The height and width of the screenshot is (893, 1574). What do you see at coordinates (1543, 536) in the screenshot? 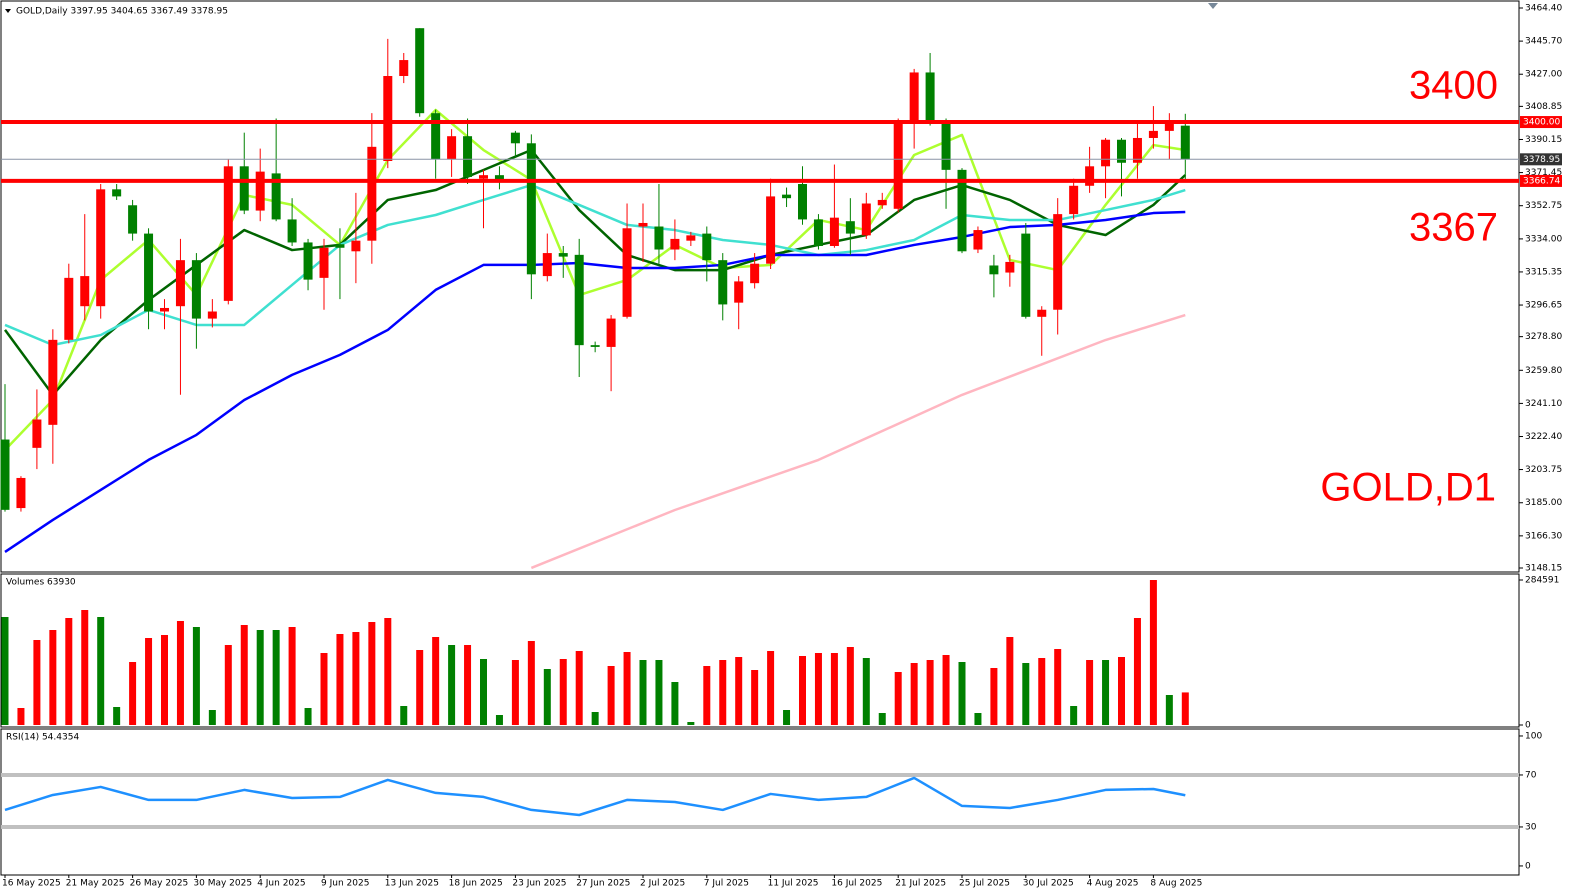
I see `y-tick-label: 3166.30` at bounding box center [1543, 536].